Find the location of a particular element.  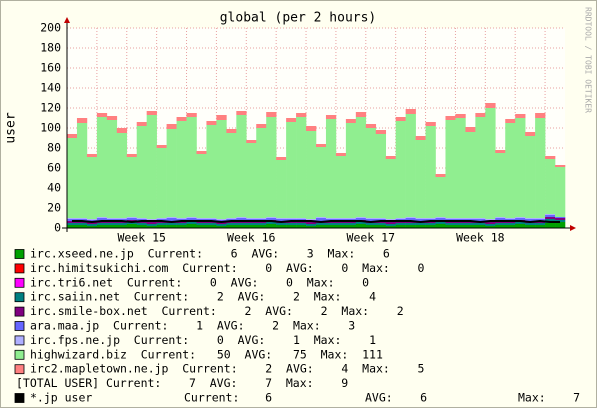

legend-value: 75 is located at coordinates (300, 354).